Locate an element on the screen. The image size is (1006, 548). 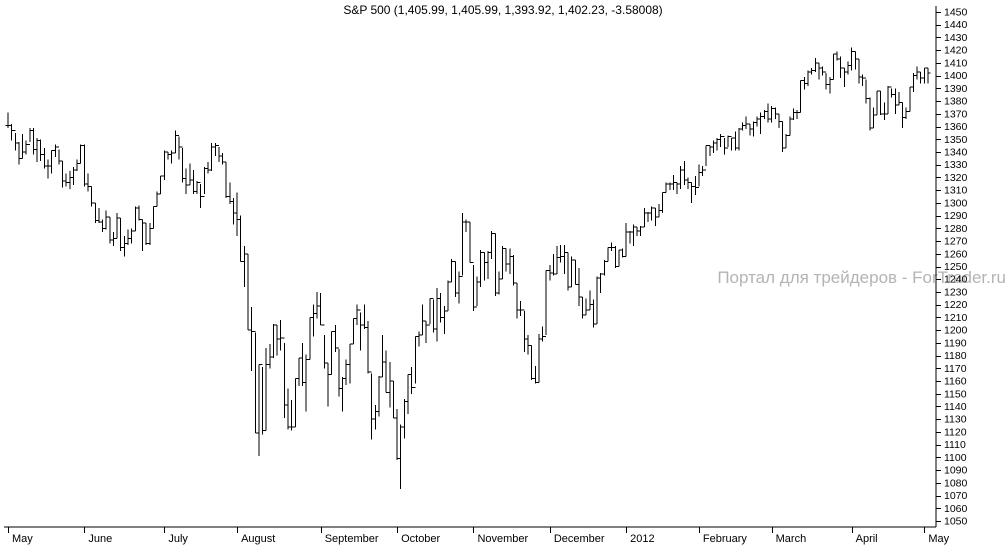
y-tick-label: 1210 is located at coordinates (956, 318).